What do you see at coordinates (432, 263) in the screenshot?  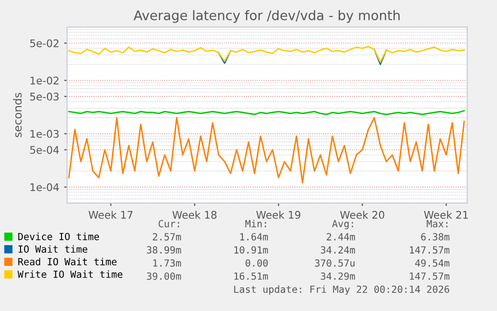 I see `text: 49.54m` at bounding box center [432, 263].